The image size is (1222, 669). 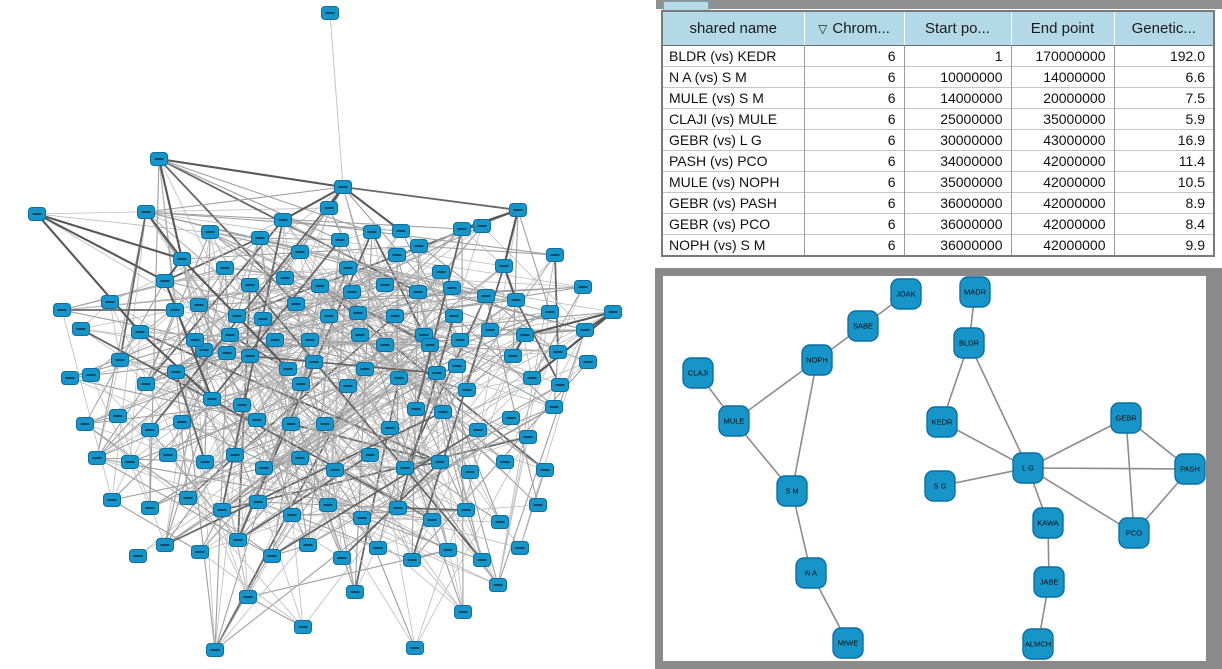 What do you see at coordinates (733, 161) in the screenshot?
I see `table-cell-shared: PASH (vs) PCO` at bounding box center [733, 161].